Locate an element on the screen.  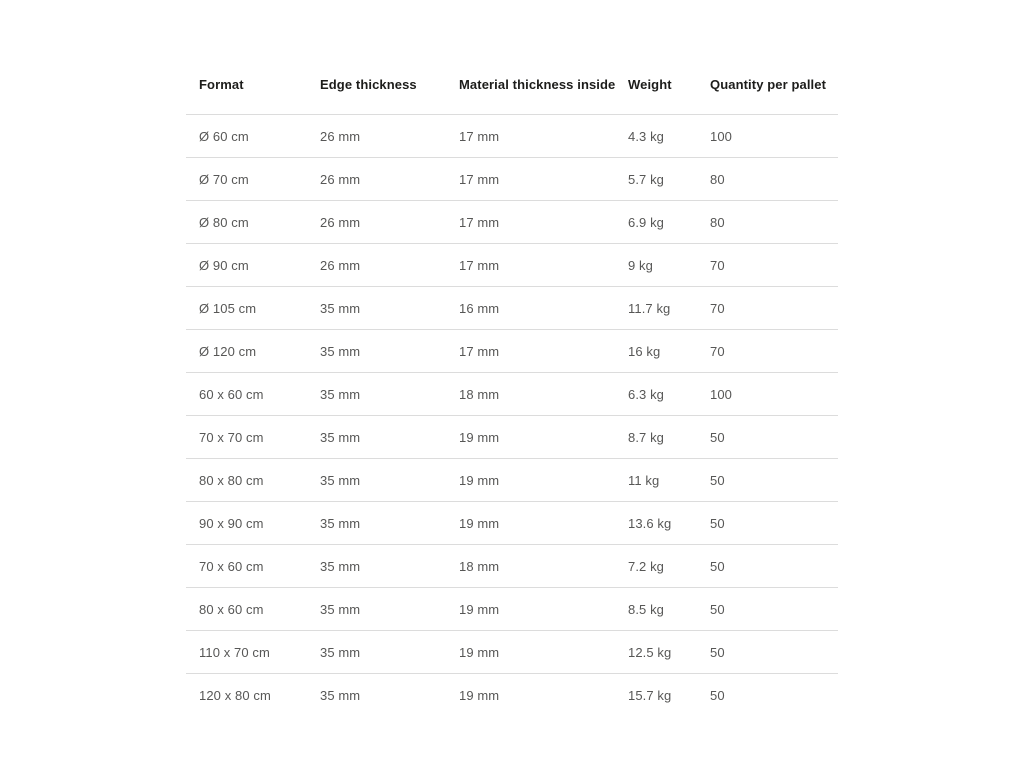
table-row: 110 x 70 cm 35 mm 19 mm 12.5 kg 50 is located at coordinates (512, 652).